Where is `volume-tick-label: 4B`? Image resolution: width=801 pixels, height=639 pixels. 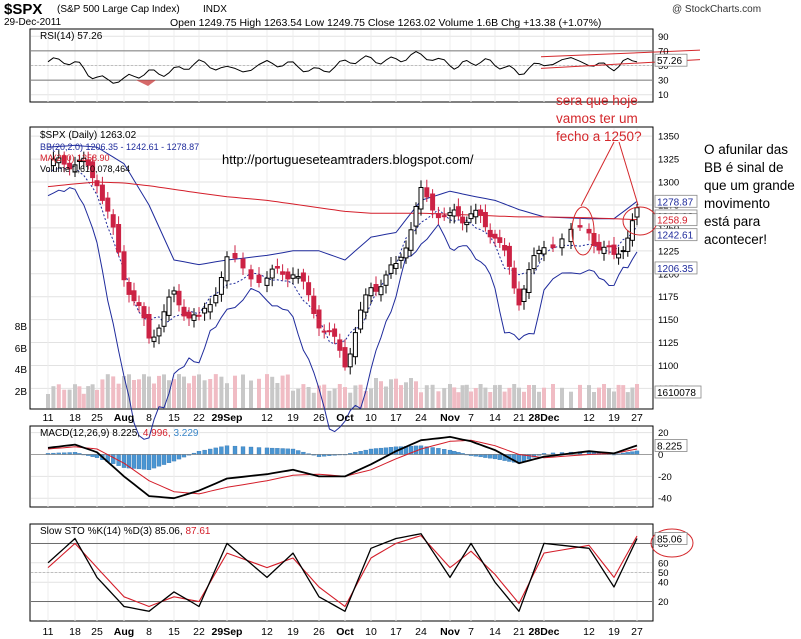 volume-tick-label: 4B is located at coordinates (21, 370).